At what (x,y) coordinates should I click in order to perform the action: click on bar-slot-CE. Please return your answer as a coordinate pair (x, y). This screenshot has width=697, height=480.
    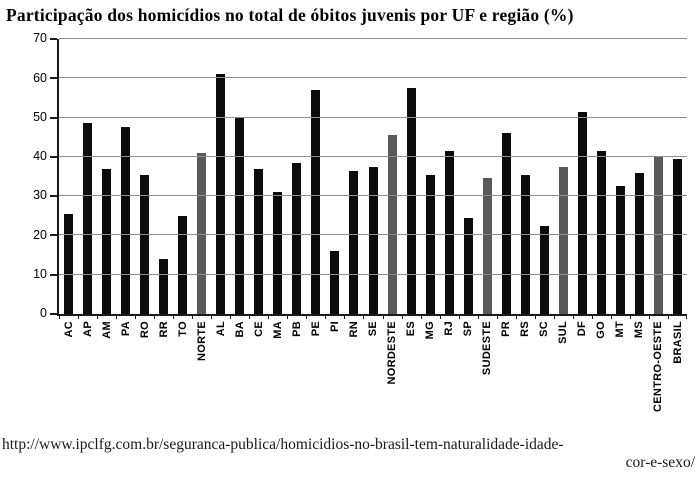
    Looking at the image, I should click on (258, 176).